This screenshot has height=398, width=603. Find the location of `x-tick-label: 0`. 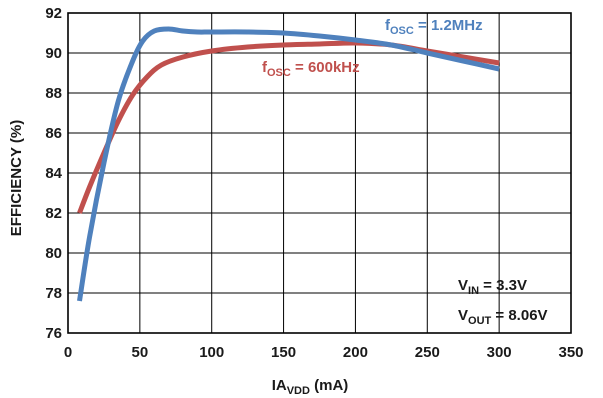

x-tick-label: 0 is located at coordinates (68, 352).